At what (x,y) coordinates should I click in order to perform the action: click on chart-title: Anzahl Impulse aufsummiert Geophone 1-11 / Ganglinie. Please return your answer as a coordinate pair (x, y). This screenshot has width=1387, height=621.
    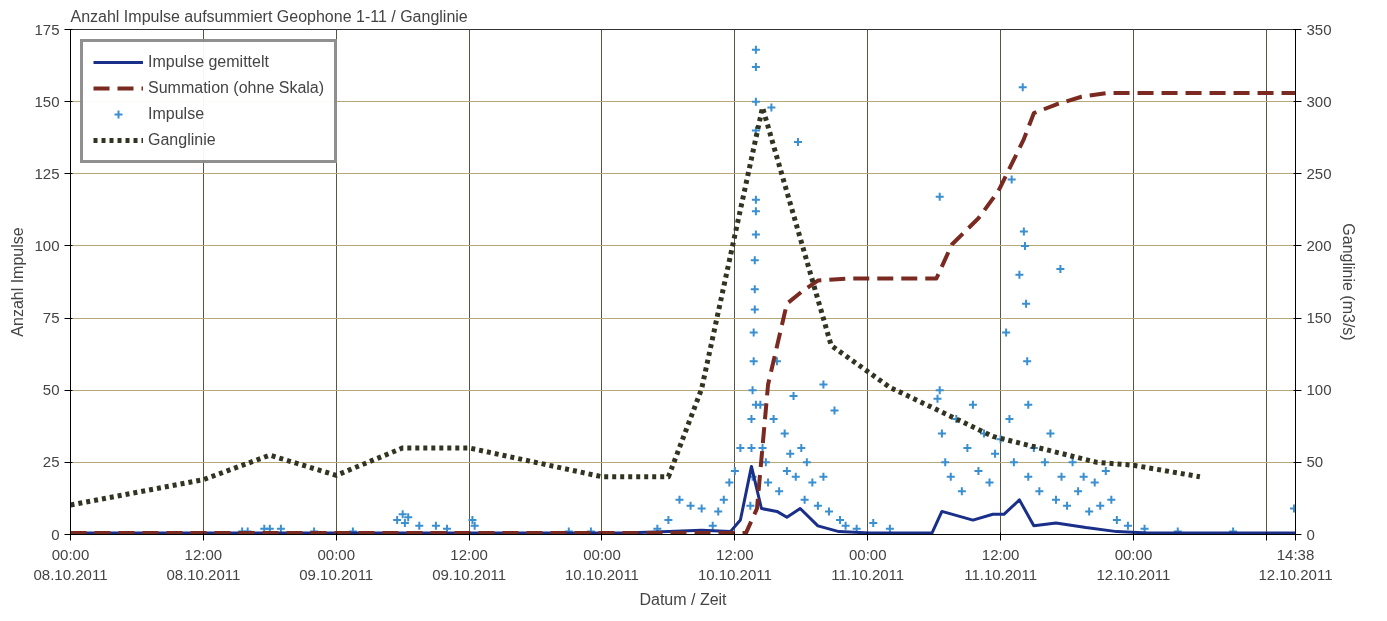
    Looking at the image, I should click on (269, 16).